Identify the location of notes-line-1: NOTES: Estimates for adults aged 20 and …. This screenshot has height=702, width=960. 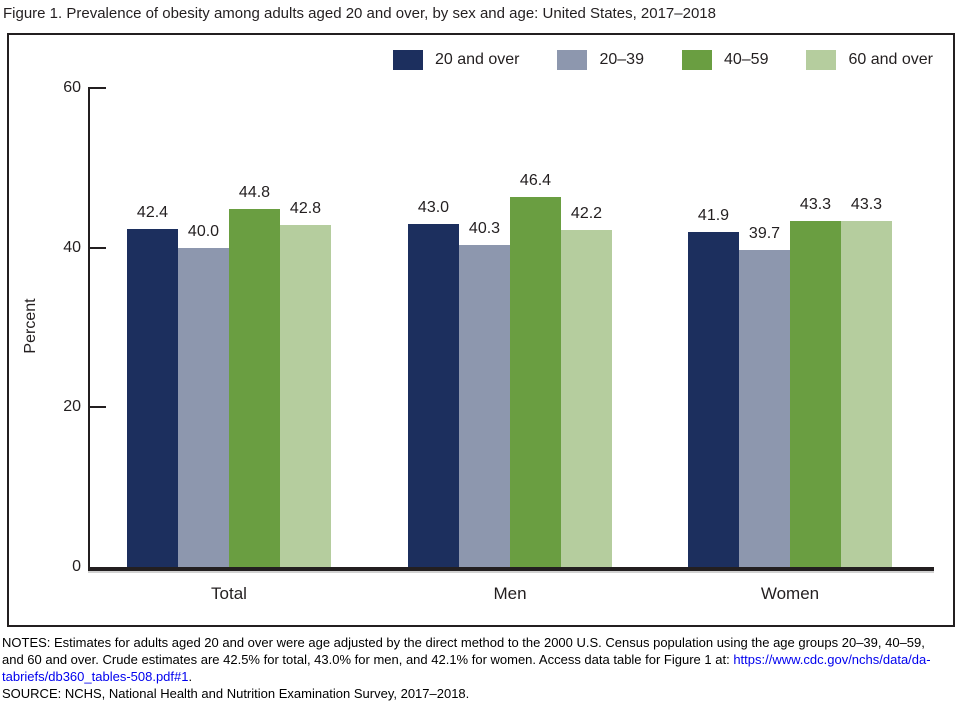
(466, 642).